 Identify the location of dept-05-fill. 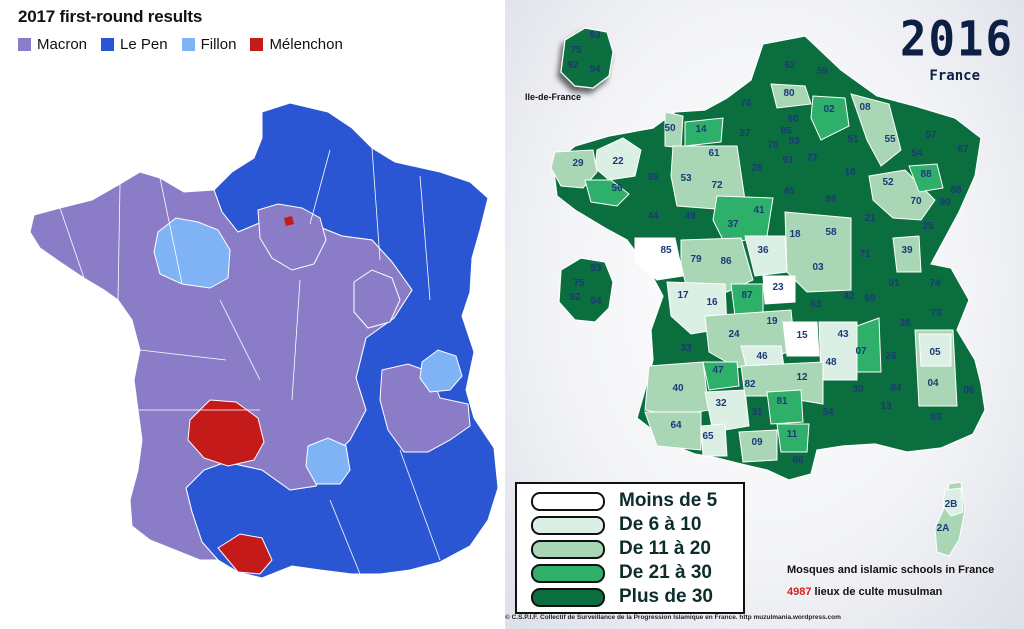
(935, 350).